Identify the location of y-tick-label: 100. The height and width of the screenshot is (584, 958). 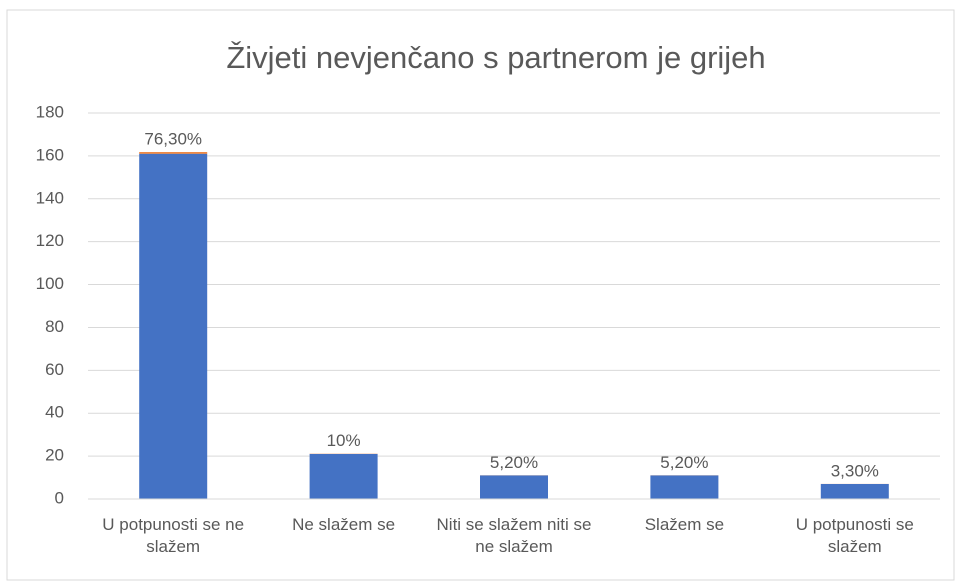
(50, 283).